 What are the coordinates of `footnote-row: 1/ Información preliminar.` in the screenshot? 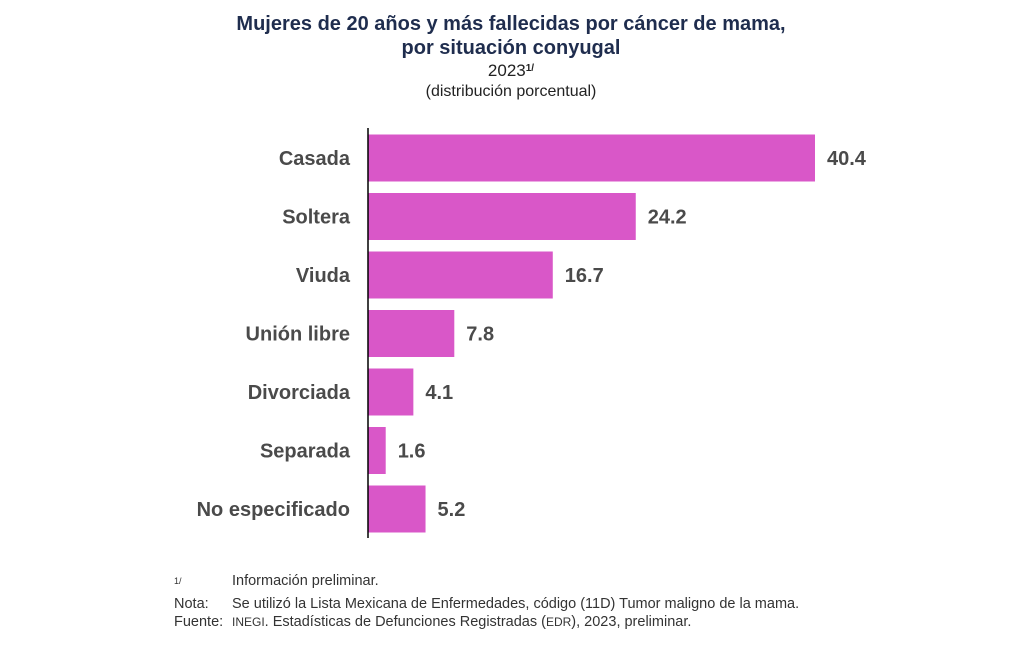 It's located at (486, 583).